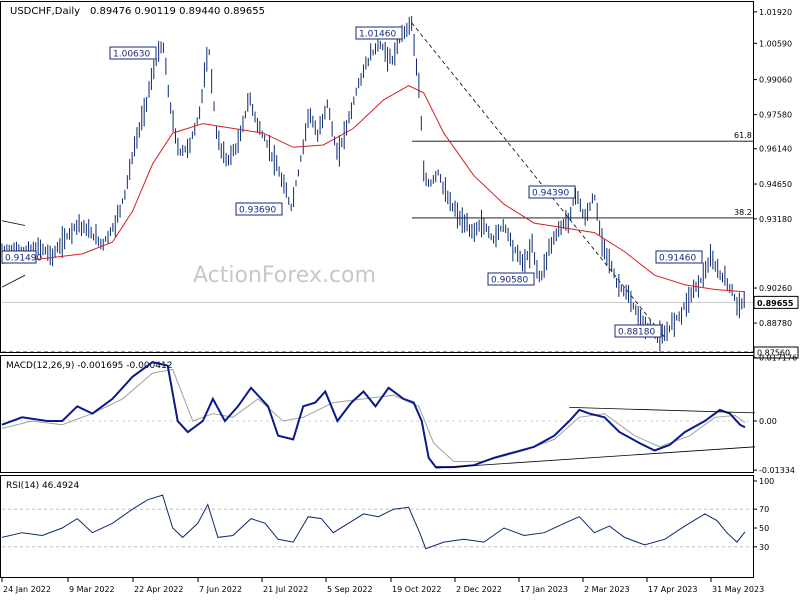 Image resolution: width=800 pixels, height=600 pixels. Describe the element at coordinates (42, 486) in the screenshot. I see `rsi-title: RSI(14) 46.4924` at that location.